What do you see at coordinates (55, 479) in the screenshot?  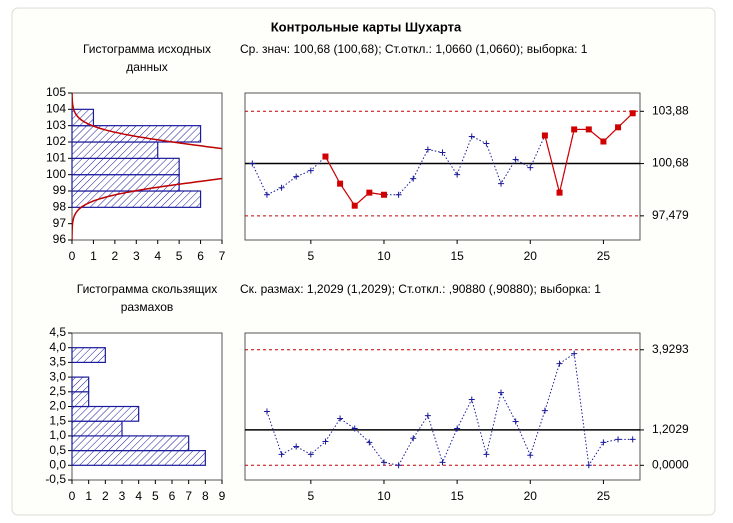 I see `y-tick-label: -0,5` at bounding box center [55, 479].